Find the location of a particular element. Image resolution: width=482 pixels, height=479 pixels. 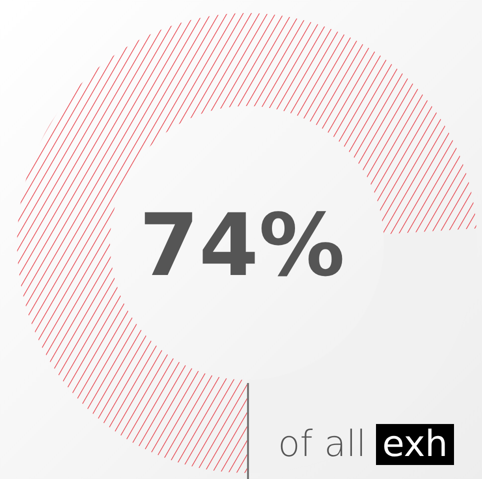

text: of all is located at coordinates (322, 444).